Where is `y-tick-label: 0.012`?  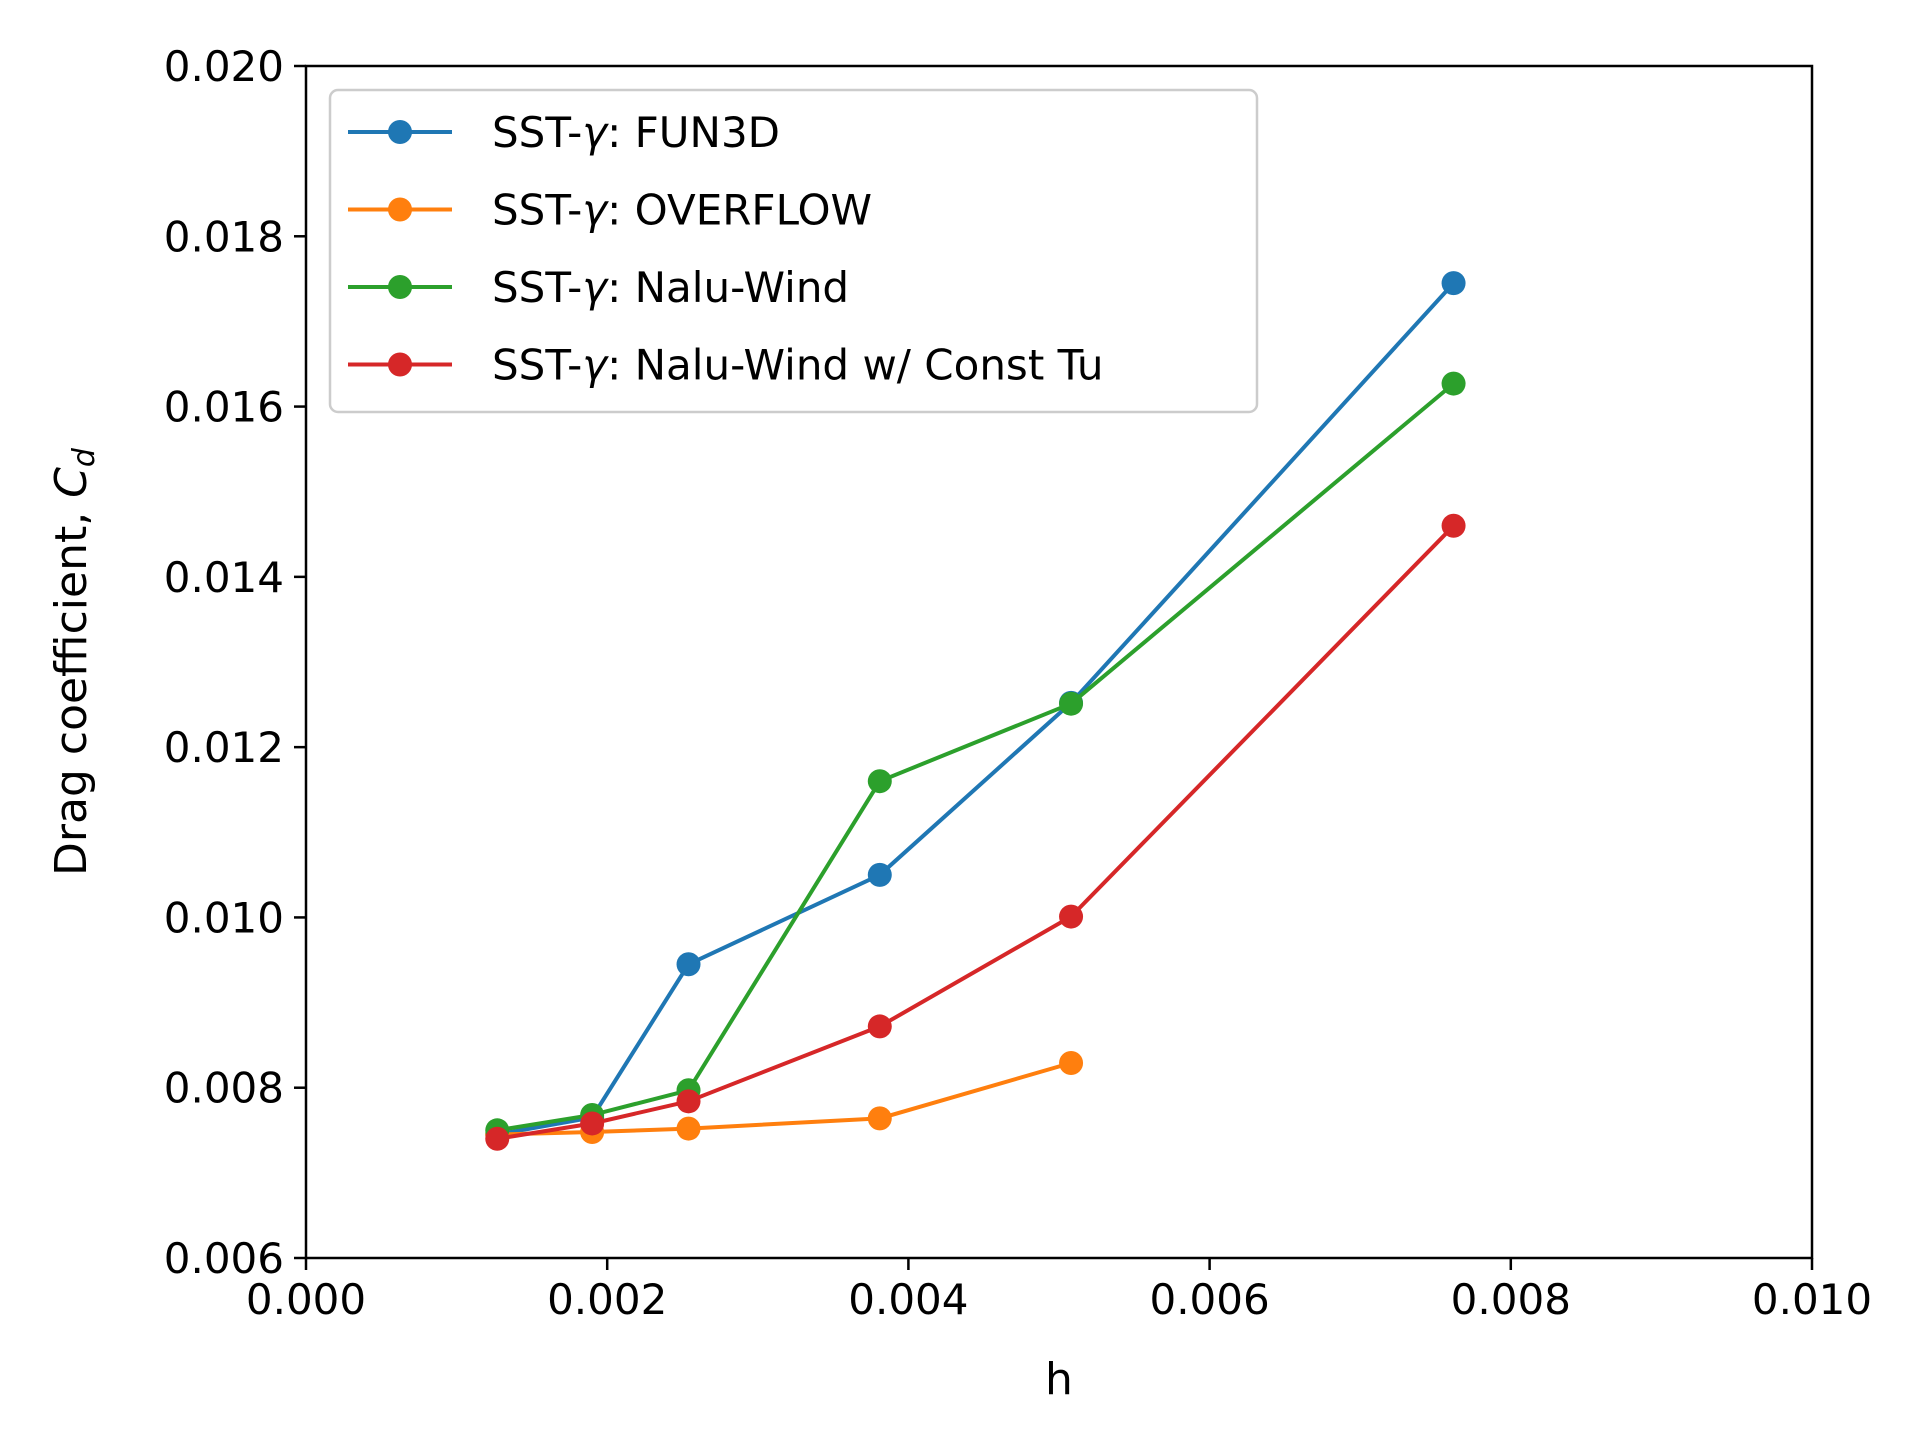
y-tick-label: 0.012 is located at coordinates (224, 747).